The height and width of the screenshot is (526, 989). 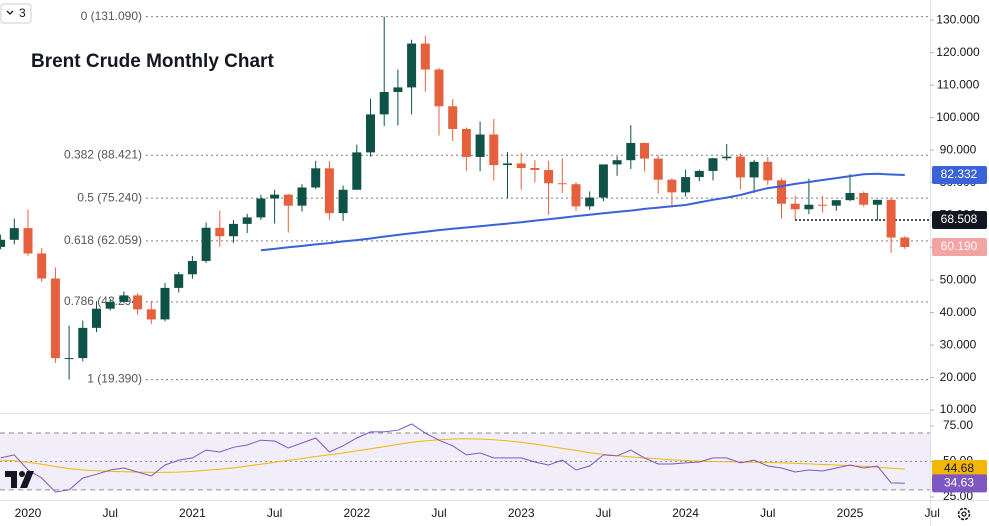 I want to click on collapse-button: 3, so click(x=16, y=13).